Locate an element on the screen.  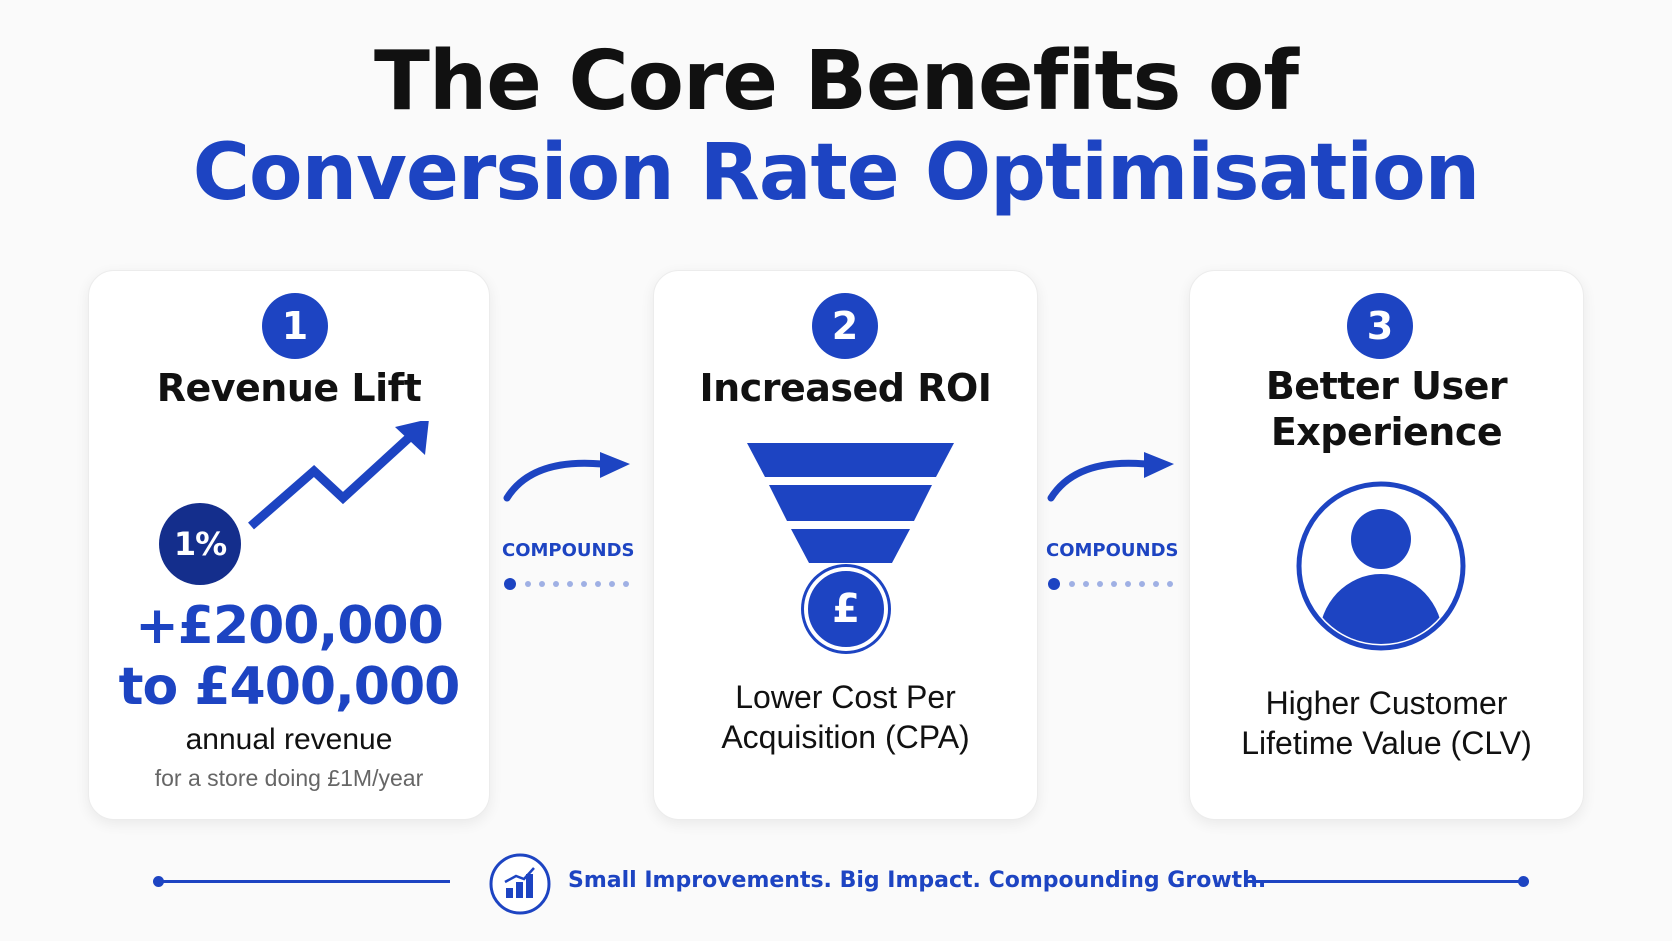
compounds-connector-1: COMPOUNDS is located at coordinates (577, 515).